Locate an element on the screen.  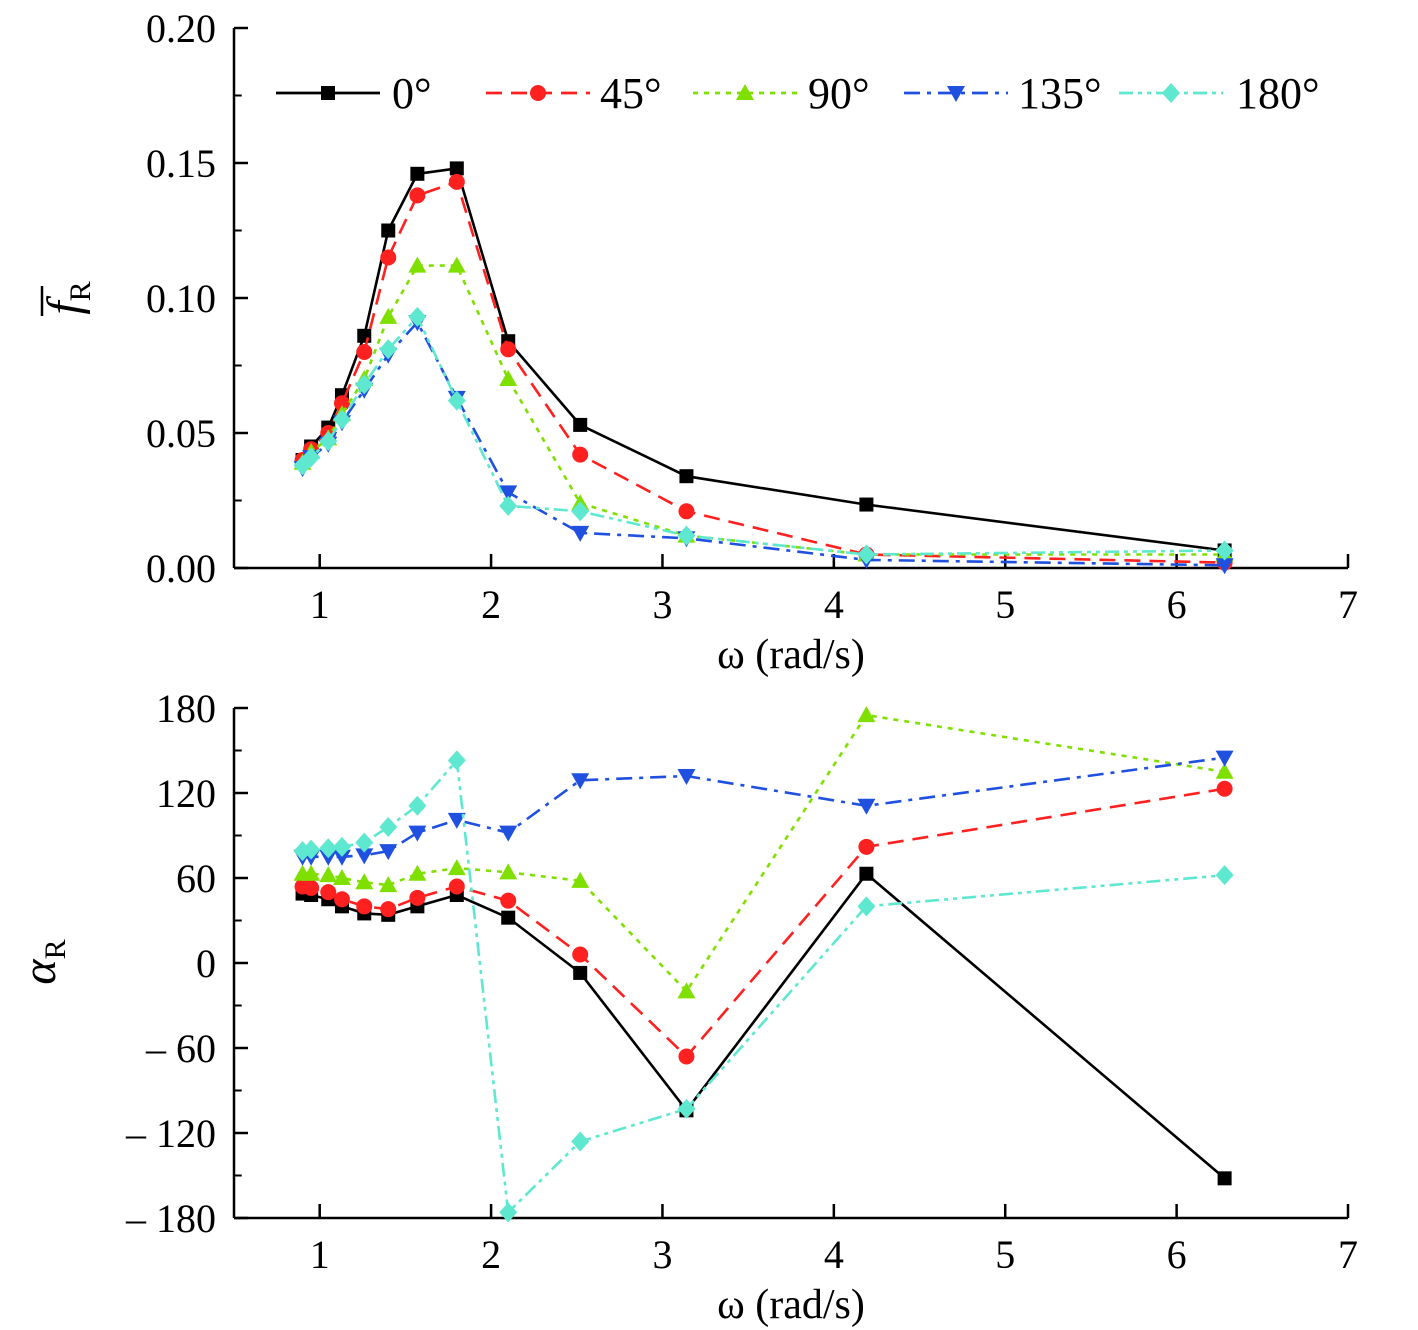
legend-label: 45° is located at coordinates (631, 93).